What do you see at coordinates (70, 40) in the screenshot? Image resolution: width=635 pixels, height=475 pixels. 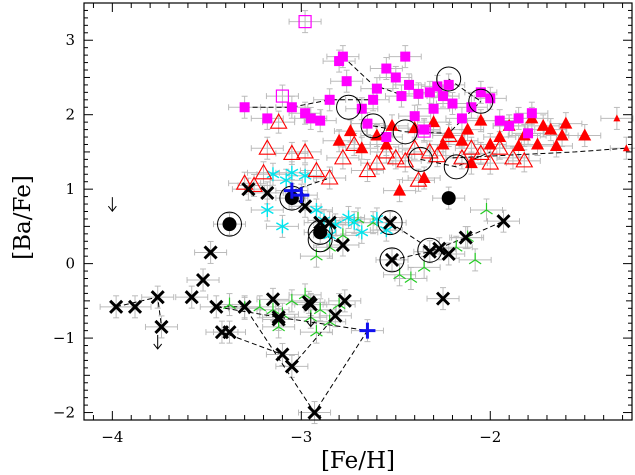 I see `y-tick-label: 3` at bounding box center [70, 40].